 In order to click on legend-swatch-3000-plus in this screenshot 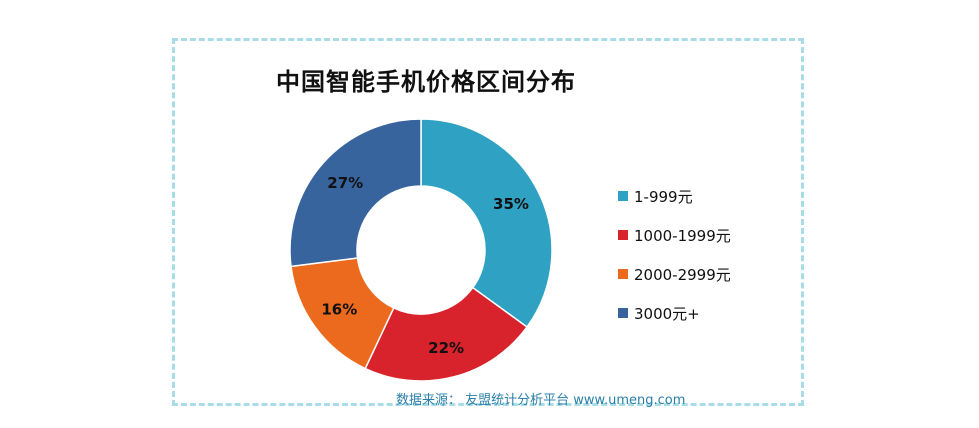, I will do `click(623, 313)`.